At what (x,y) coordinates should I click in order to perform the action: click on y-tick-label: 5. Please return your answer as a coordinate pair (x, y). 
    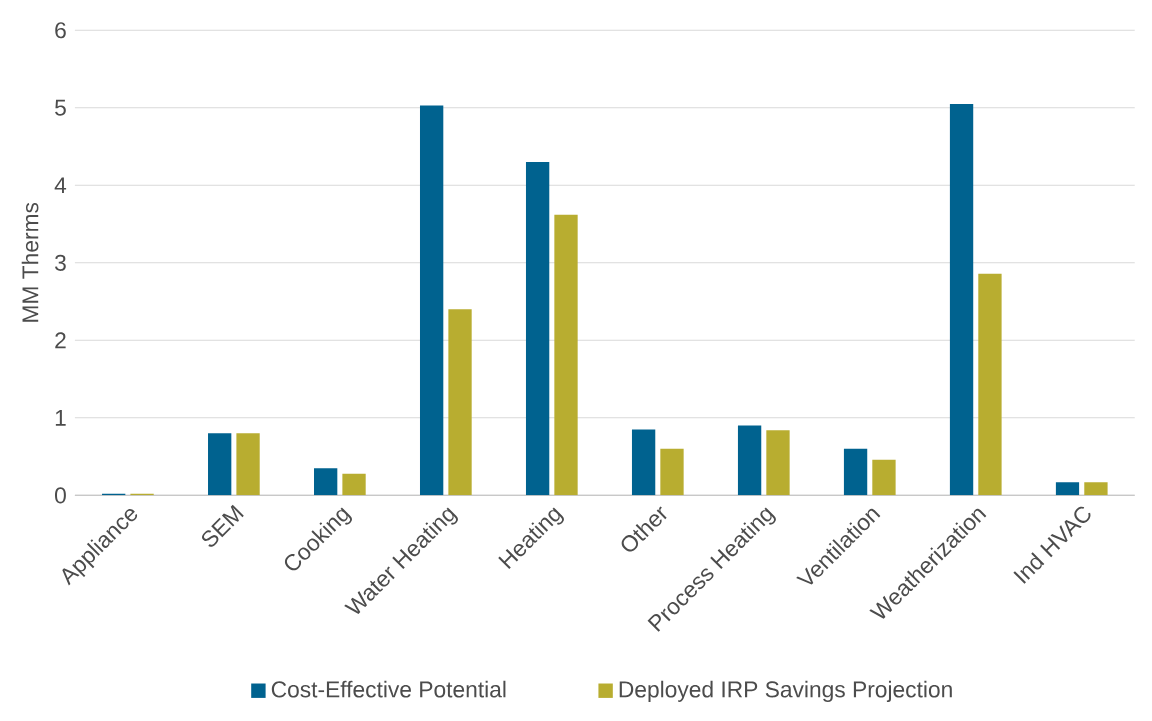
    Looking at the image, I should click on (60, 107).